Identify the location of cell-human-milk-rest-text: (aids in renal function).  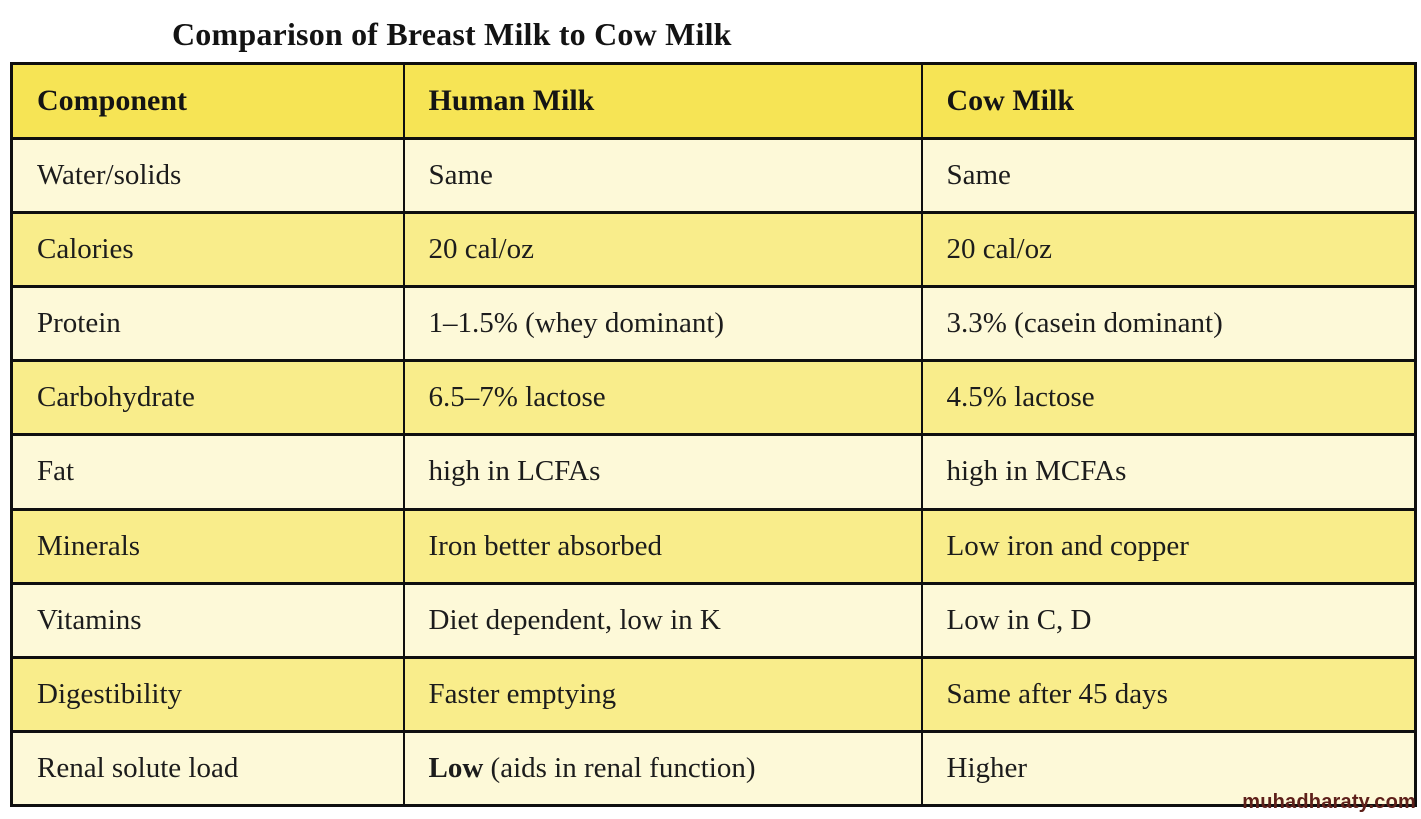
(619, 767).